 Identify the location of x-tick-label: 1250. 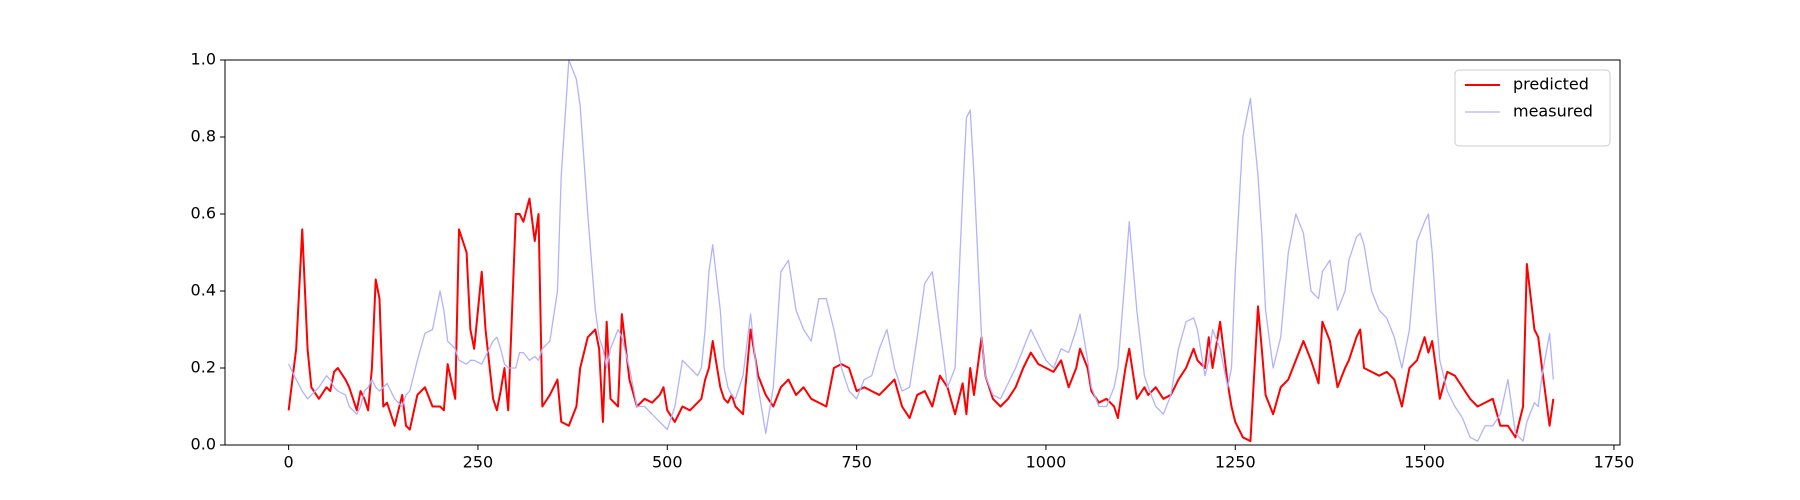
(1235, 462).